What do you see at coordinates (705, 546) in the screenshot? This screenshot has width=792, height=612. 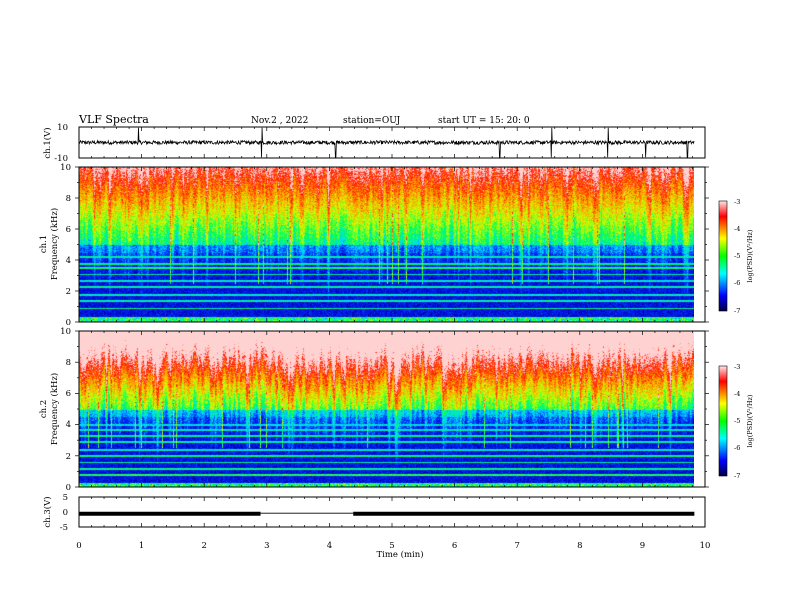 I see `x-tick-label: 10` at bounding box center [705, 546].